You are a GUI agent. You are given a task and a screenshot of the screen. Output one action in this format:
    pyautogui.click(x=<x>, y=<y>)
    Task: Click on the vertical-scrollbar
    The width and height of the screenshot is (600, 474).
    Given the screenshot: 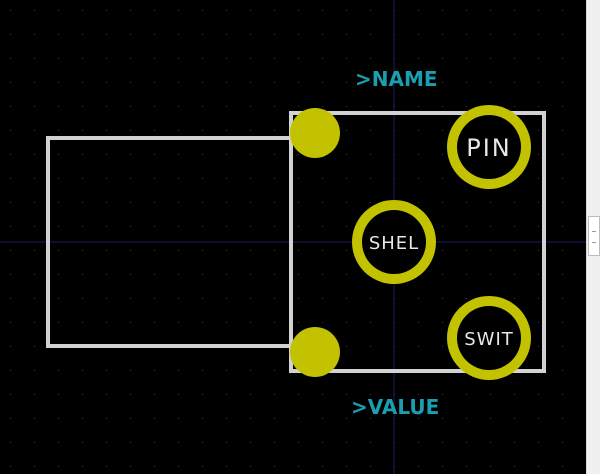 What is the action you would take?
    pyautogui.click(x=593, y=237)
    